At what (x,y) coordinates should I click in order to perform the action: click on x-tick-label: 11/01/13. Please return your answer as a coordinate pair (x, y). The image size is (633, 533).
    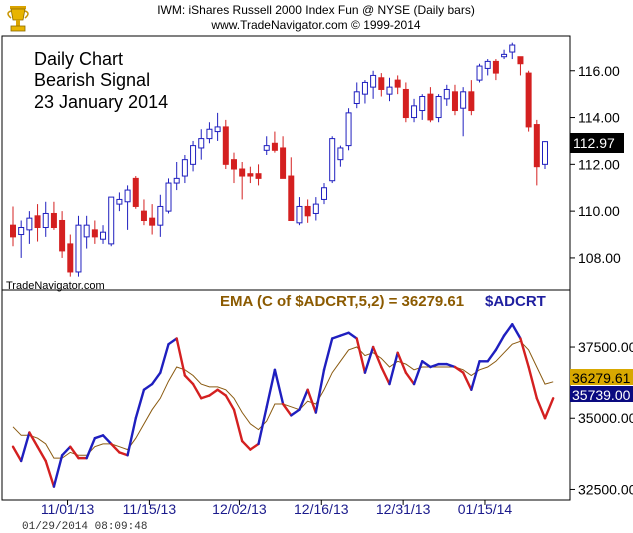
    Looking at the image, I should click on (68, 509).